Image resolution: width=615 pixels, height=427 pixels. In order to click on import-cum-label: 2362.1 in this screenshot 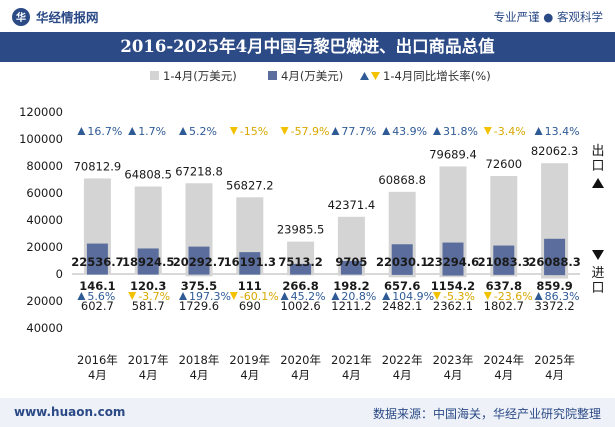, I will do `click(453, 306)`.